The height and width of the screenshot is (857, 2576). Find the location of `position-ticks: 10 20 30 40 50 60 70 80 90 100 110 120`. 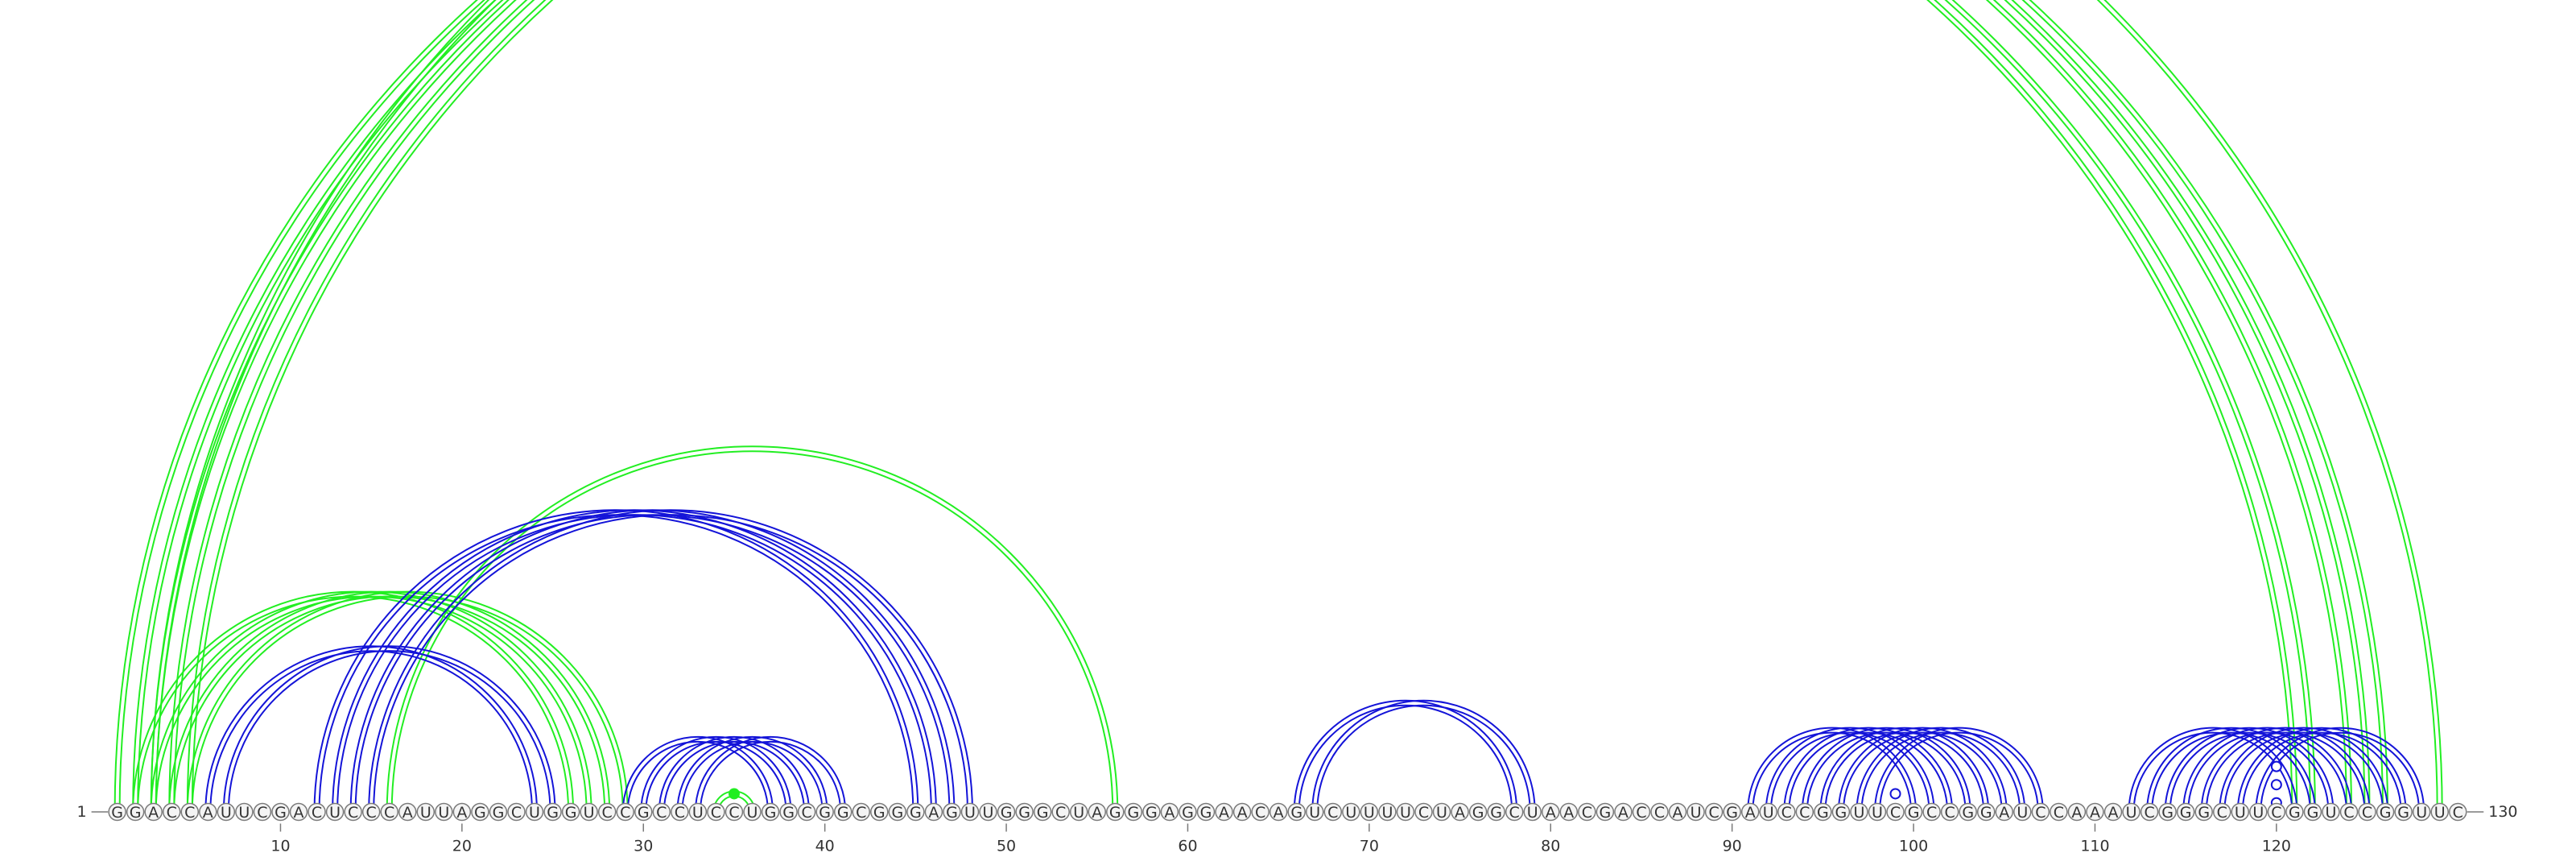

position-ticks: 10 20 30 40 50 60 70 80 90 100 110 120 is located at coordinates (1280, 839).